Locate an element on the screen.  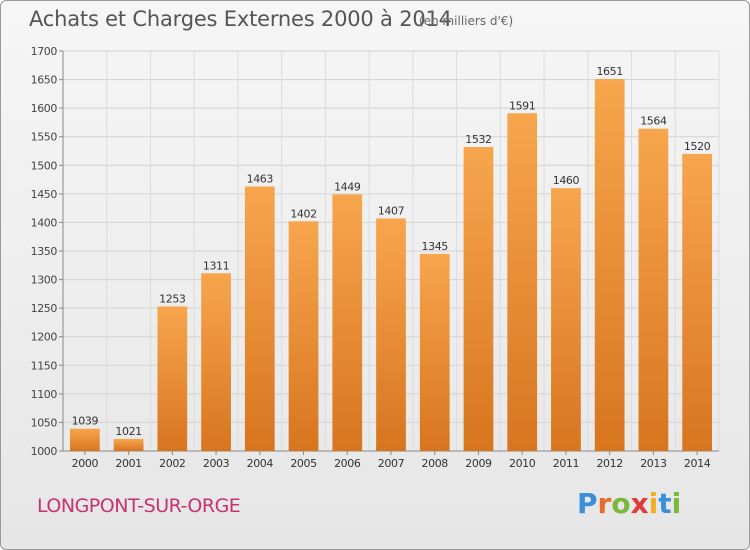
x-tick-label: 2009 is located at coordinates (478, 463).